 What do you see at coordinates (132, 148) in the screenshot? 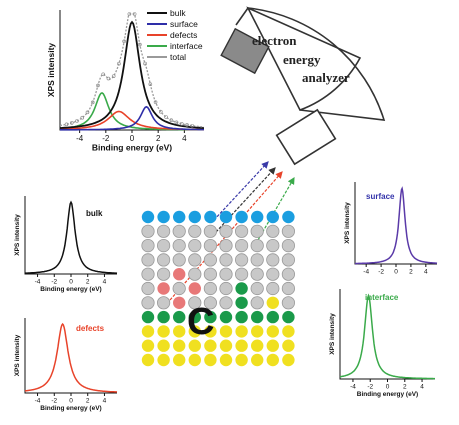
I see `x-axis-label: Binding energy (eV)` at bounding box center [132, 148].